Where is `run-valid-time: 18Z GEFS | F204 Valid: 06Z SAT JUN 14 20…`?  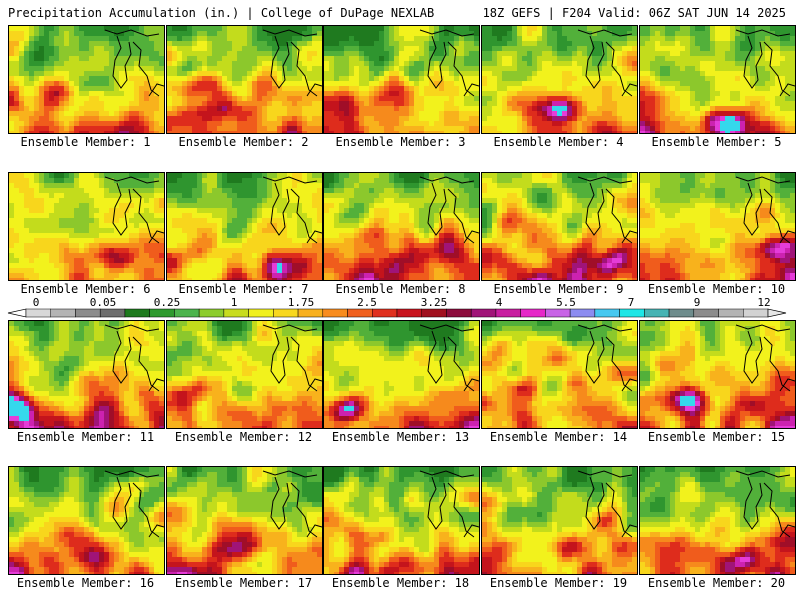
run-valid-time: 18Z GEFS | F204 Valid: 06Z SAT JUN 14 20… is located at coordinates (634, 13).